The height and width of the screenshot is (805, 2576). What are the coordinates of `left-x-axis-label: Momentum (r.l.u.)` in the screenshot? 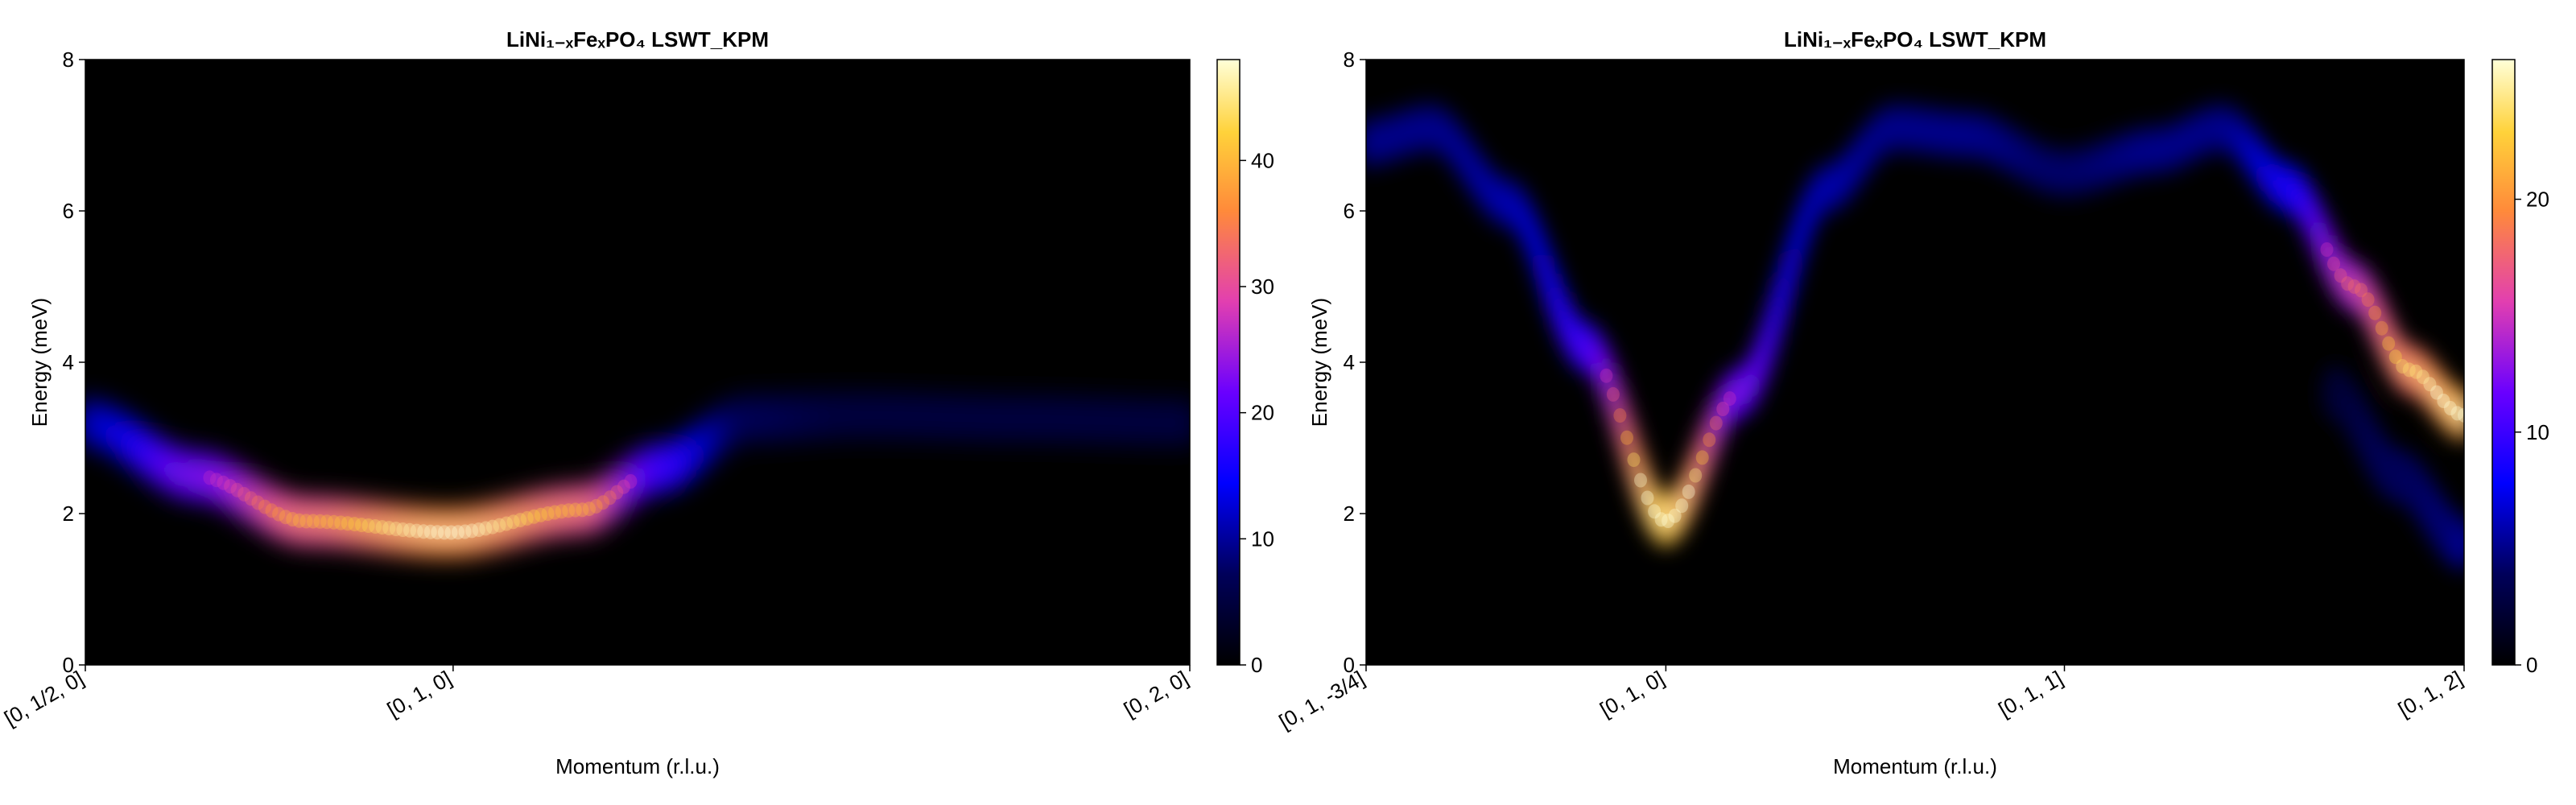 It's located at (637, 766).